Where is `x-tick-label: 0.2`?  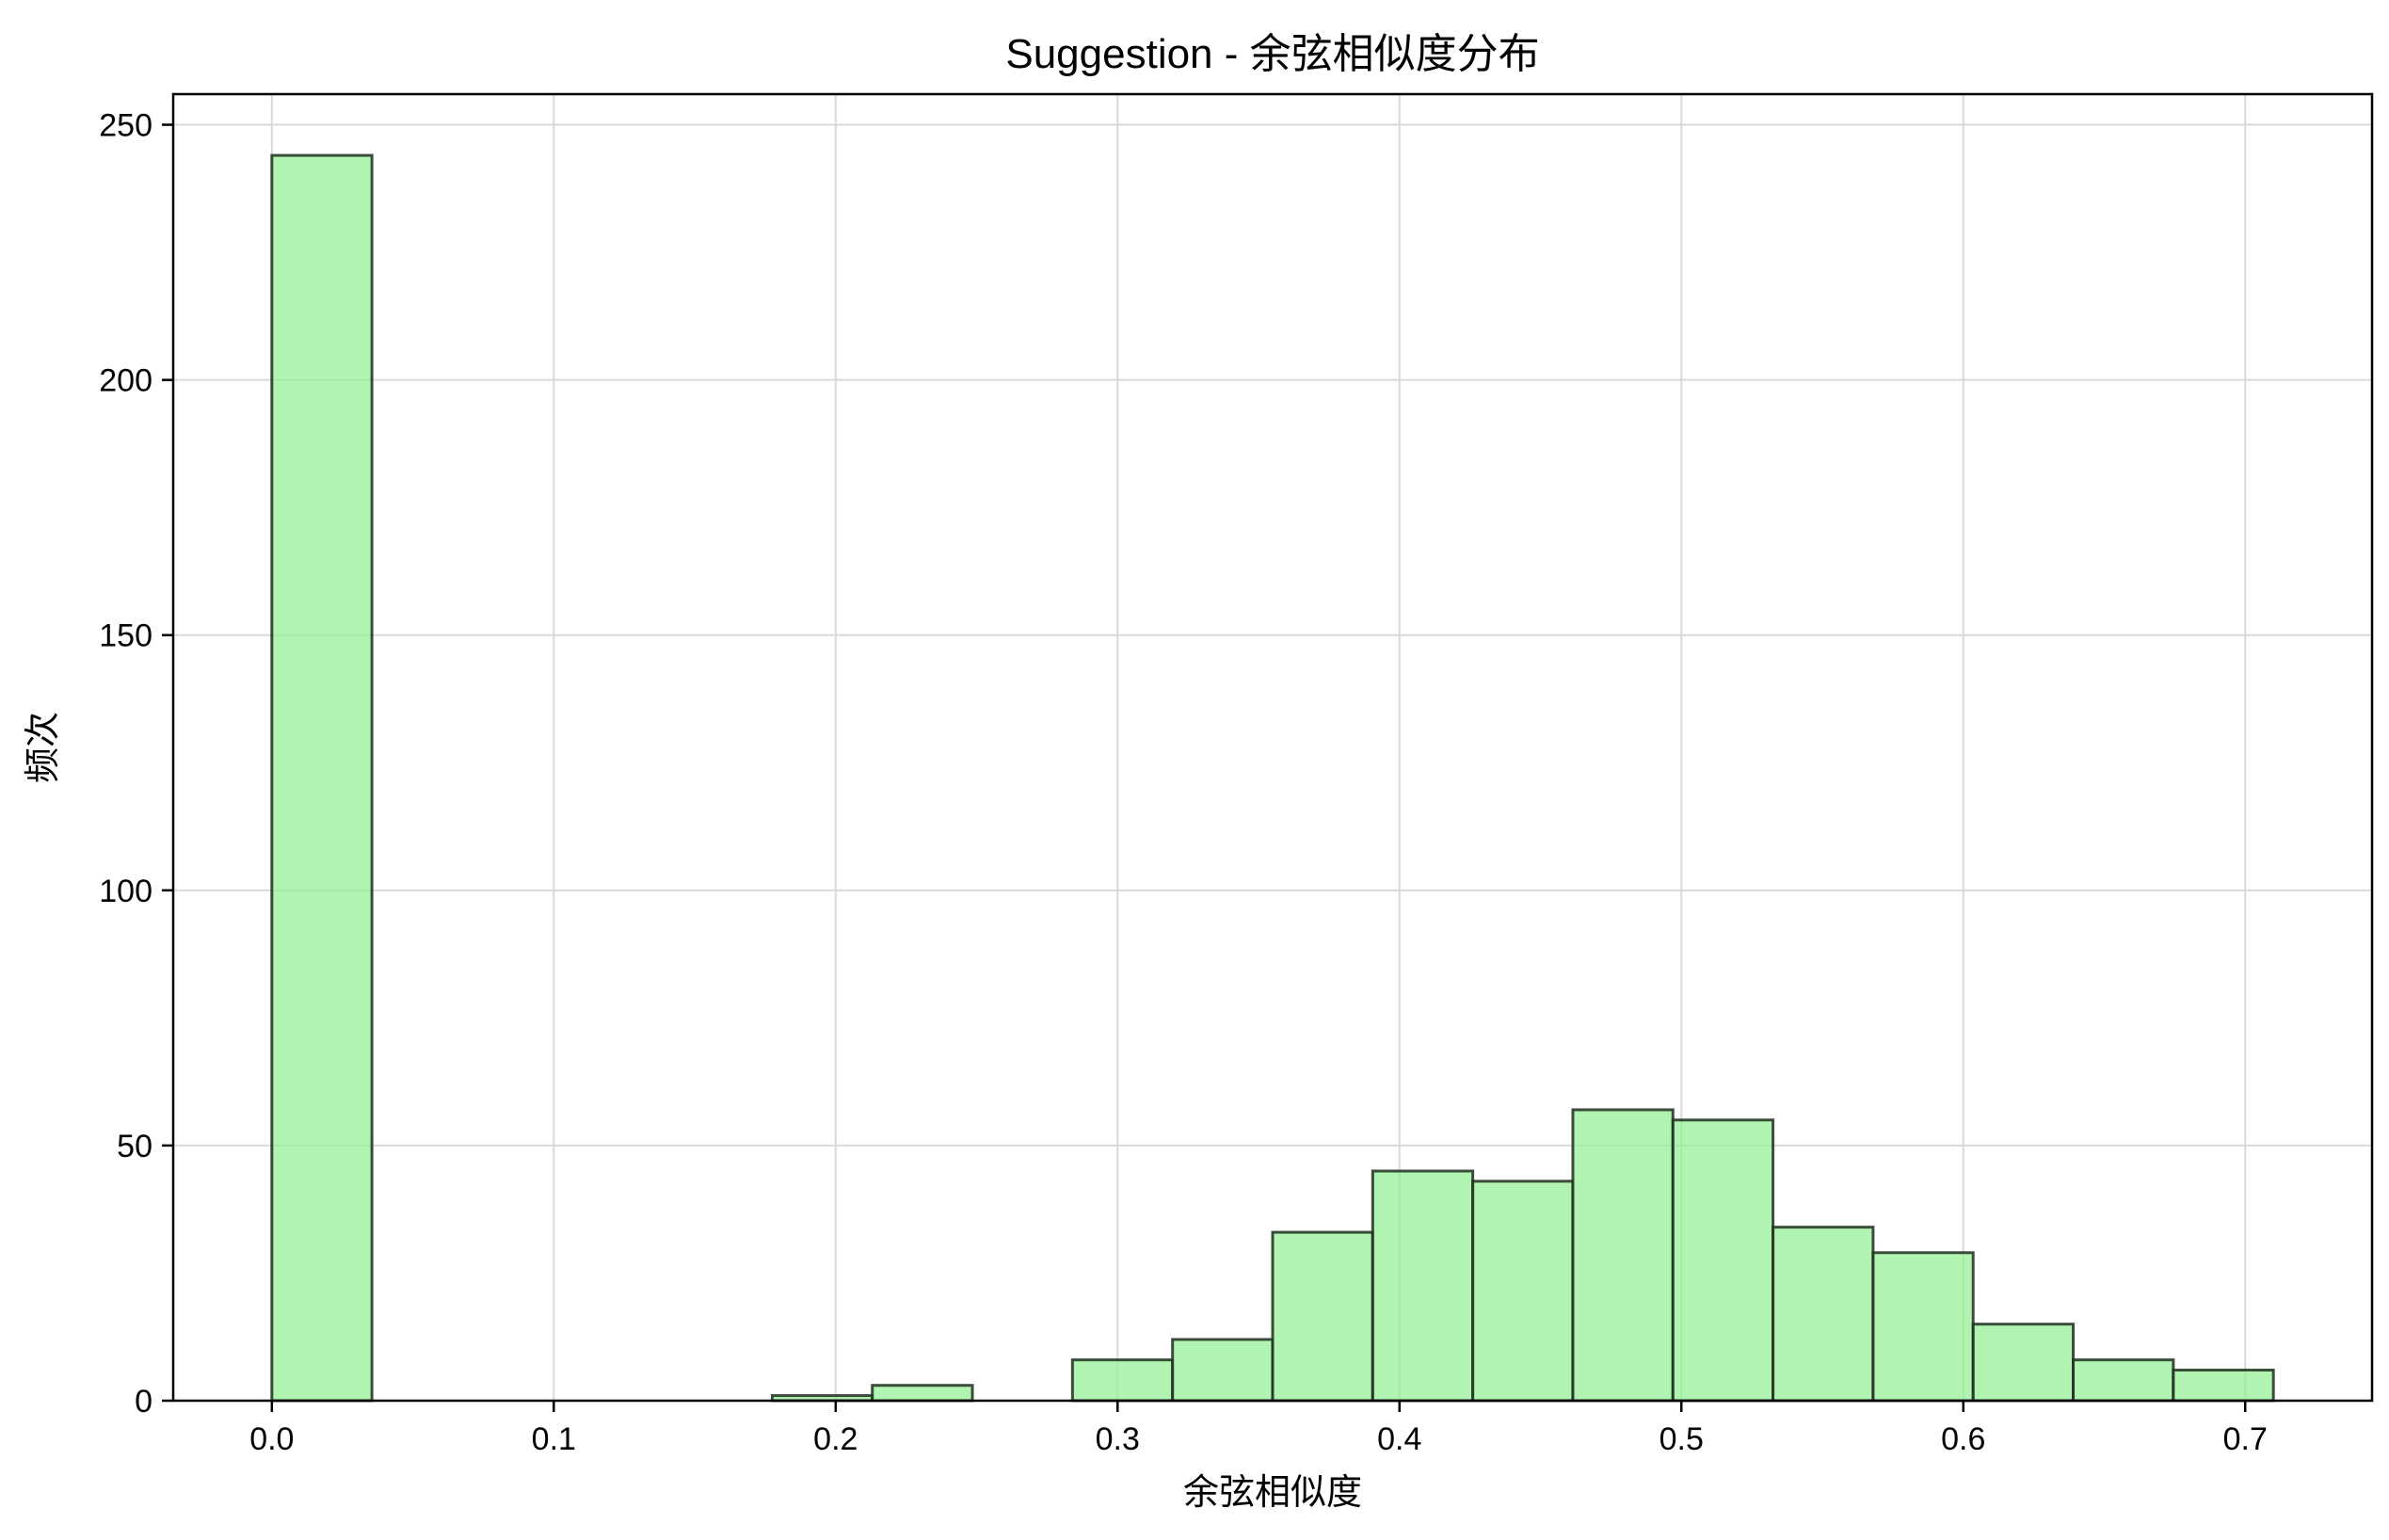
x-tick-label: 0.2 is located at coordinates (835, 1439).